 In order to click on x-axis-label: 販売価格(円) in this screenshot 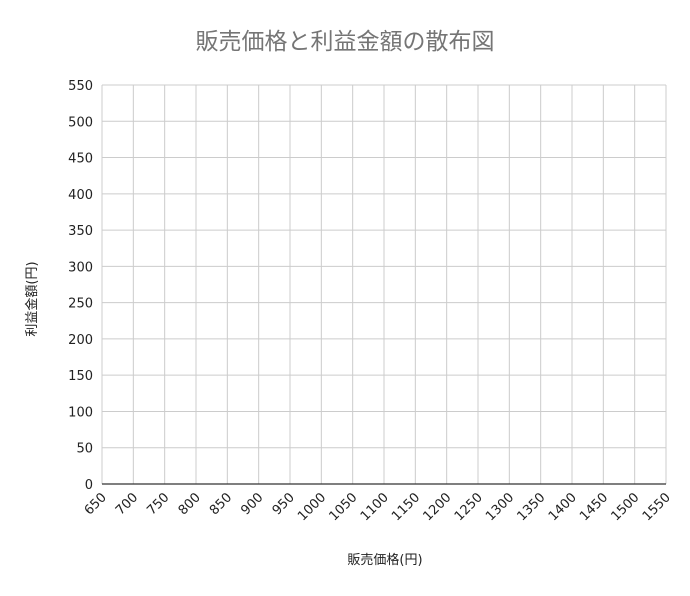, I will do `click(384, 560)`.